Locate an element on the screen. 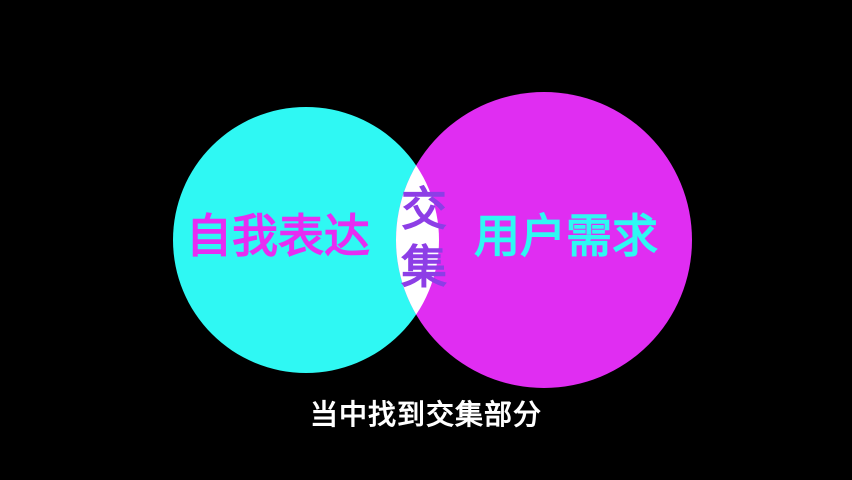  intersection-label-top: 交 is located at coordinates (424, 209).